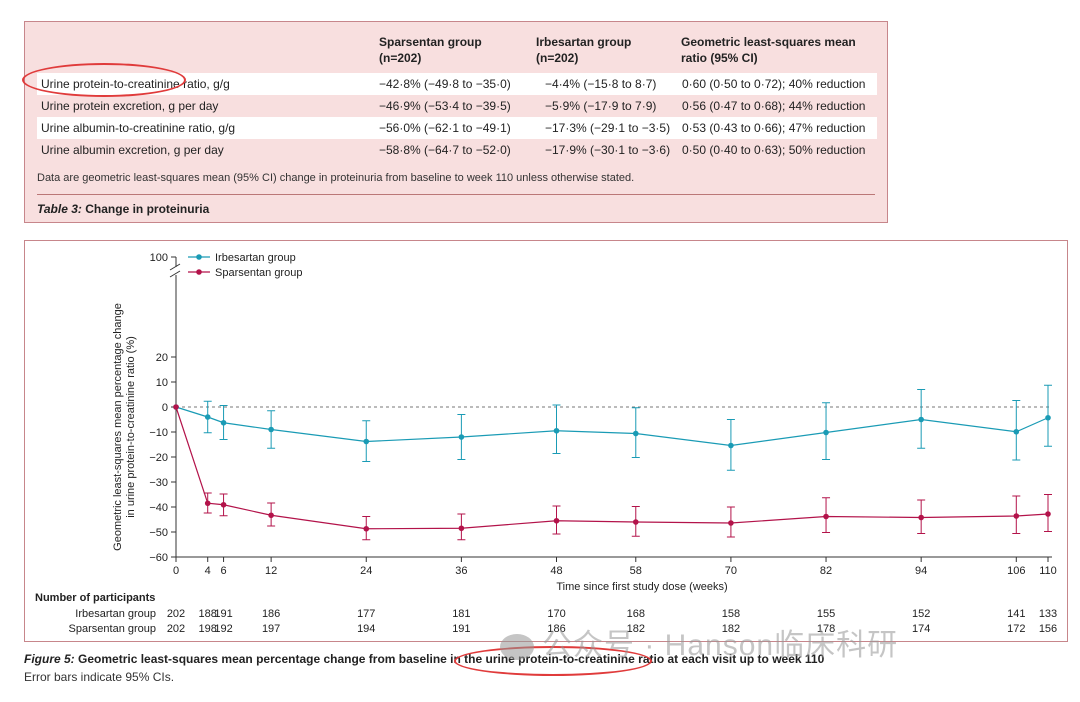 This screenshot has width=1080, height=702. I want to click on header-sparsentan: Sparsentan group (n=202), so click(459, 50).